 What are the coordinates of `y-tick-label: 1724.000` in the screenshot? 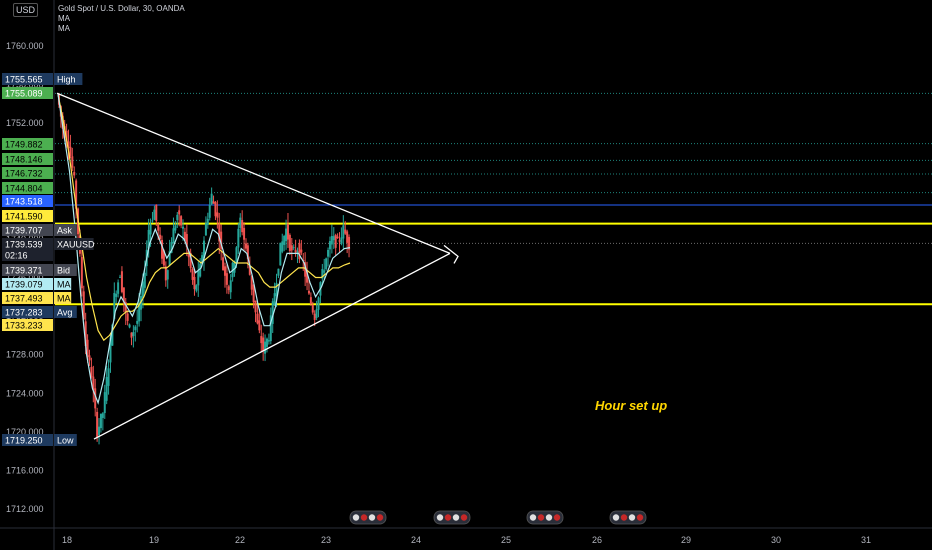 It's located at (25, 393).